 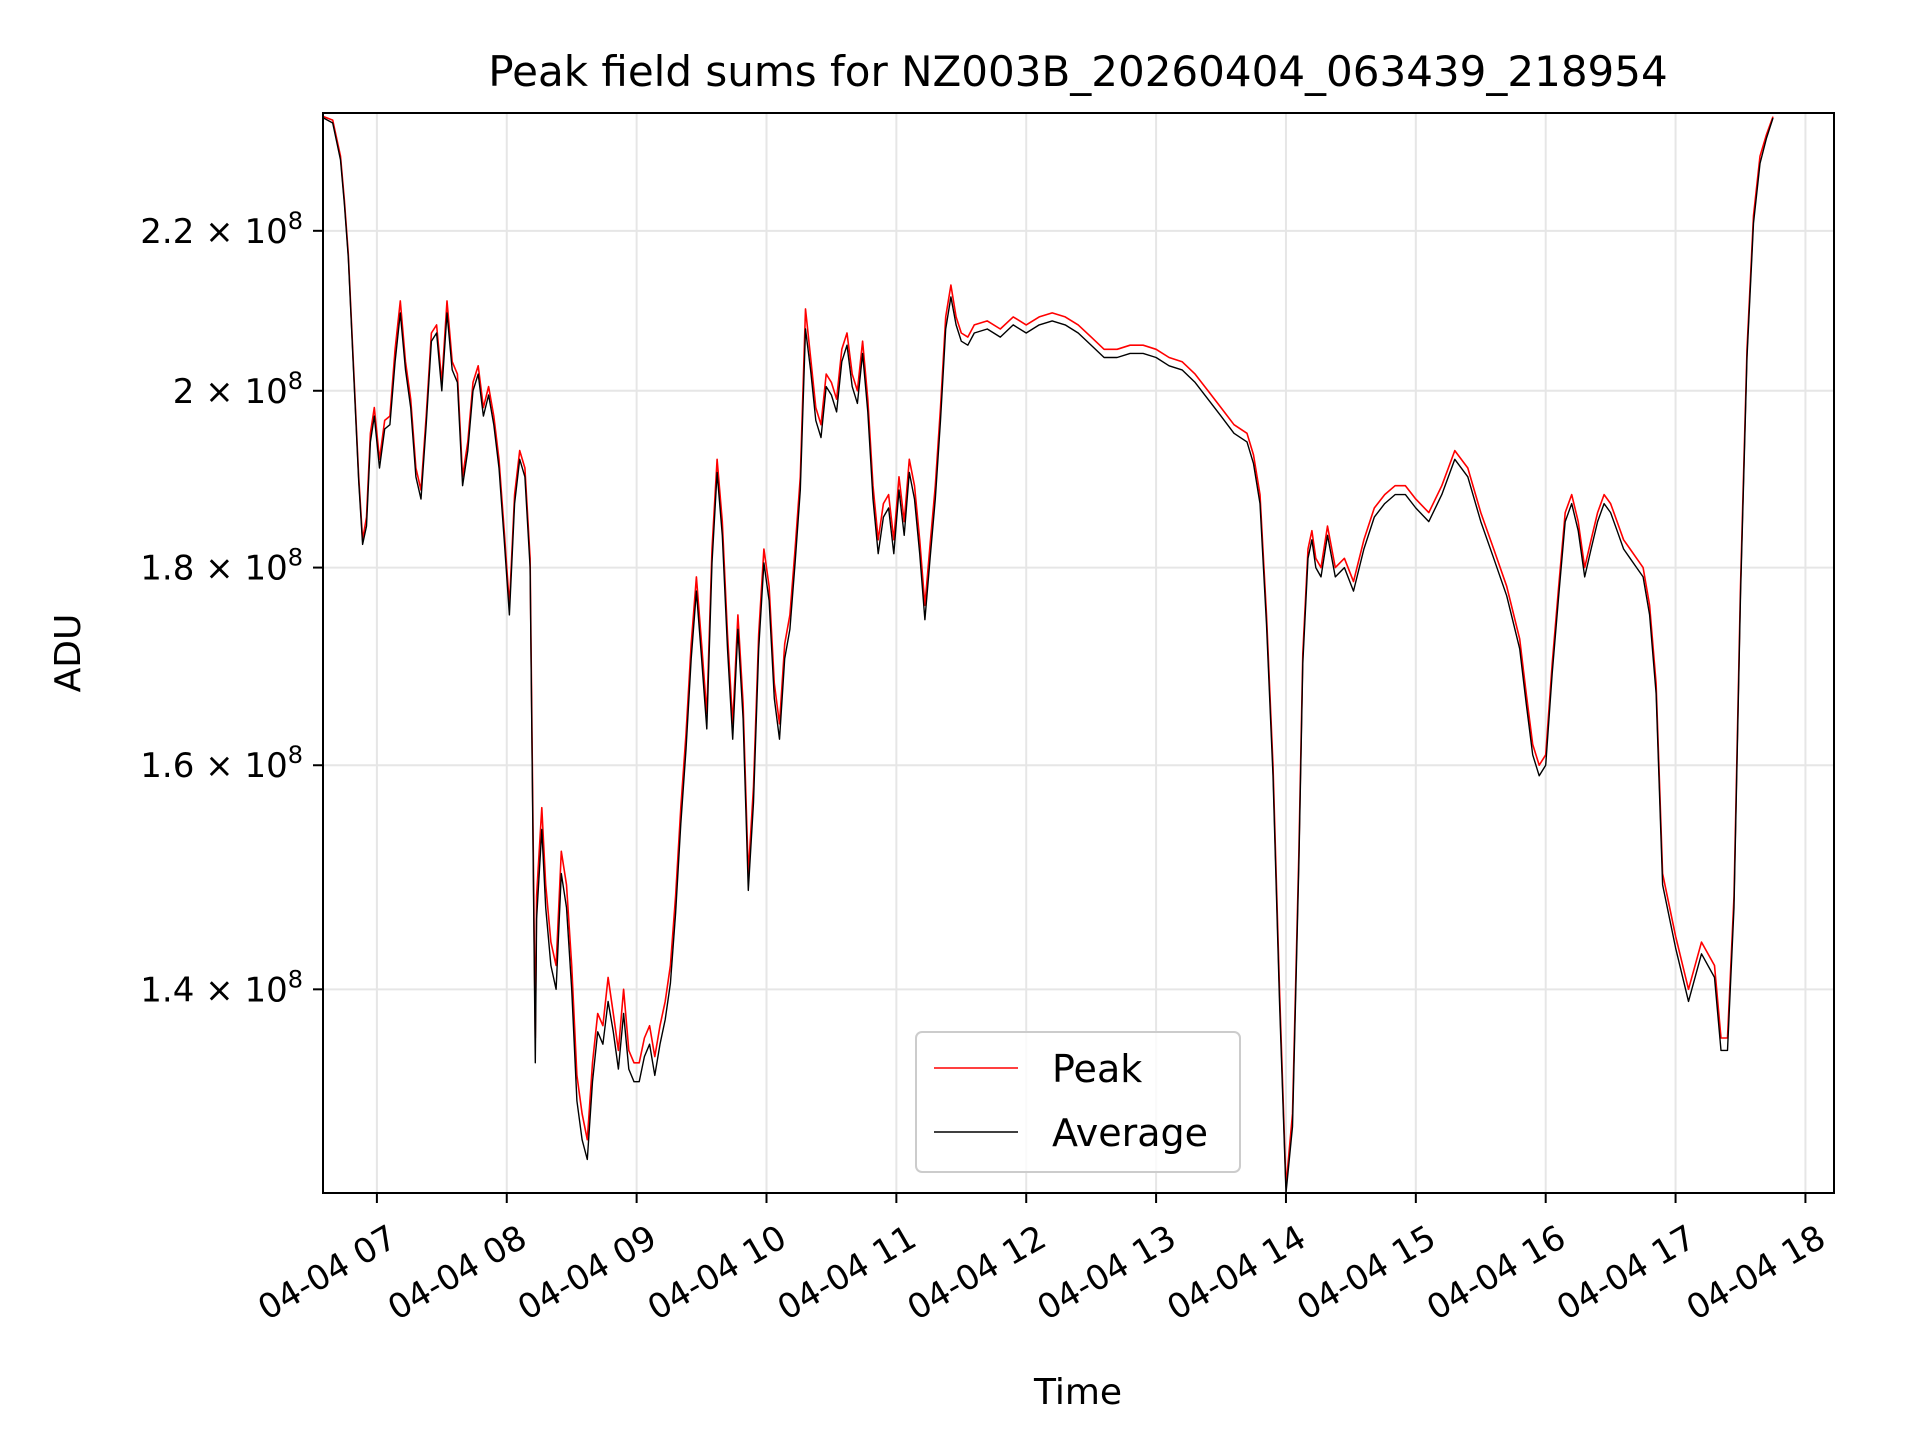 I want to click on legend-average-label: Average, so click(x=1130, y=1133).